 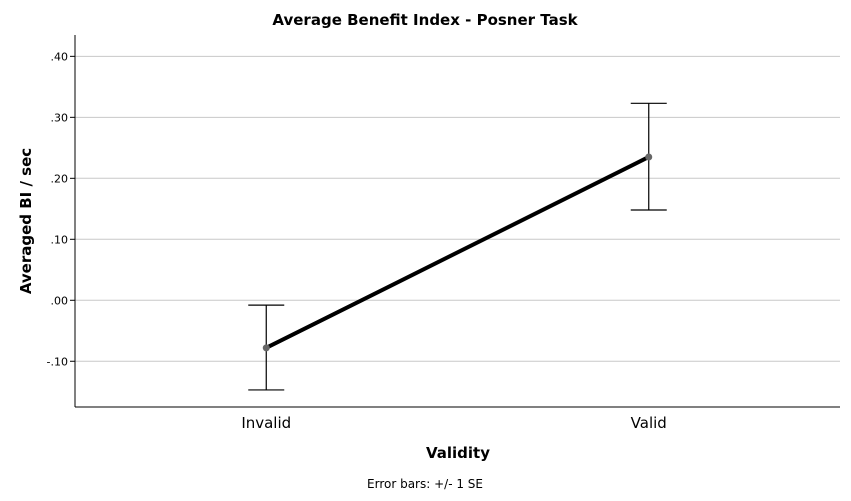 What do you see at coordinates (60, 117) in the screenshot?
I see `y-tick-label: .30` at bounding box center [60, 117].